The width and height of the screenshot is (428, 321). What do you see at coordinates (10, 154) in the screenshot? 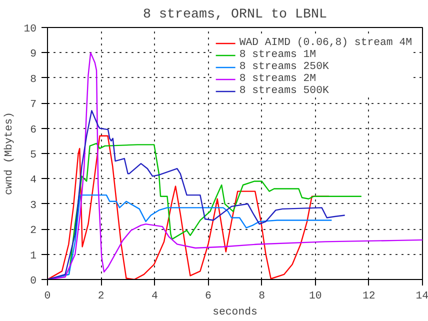
I see `y-axis-title: cwnd (Mbytes)` at bounding box center [10, 154].